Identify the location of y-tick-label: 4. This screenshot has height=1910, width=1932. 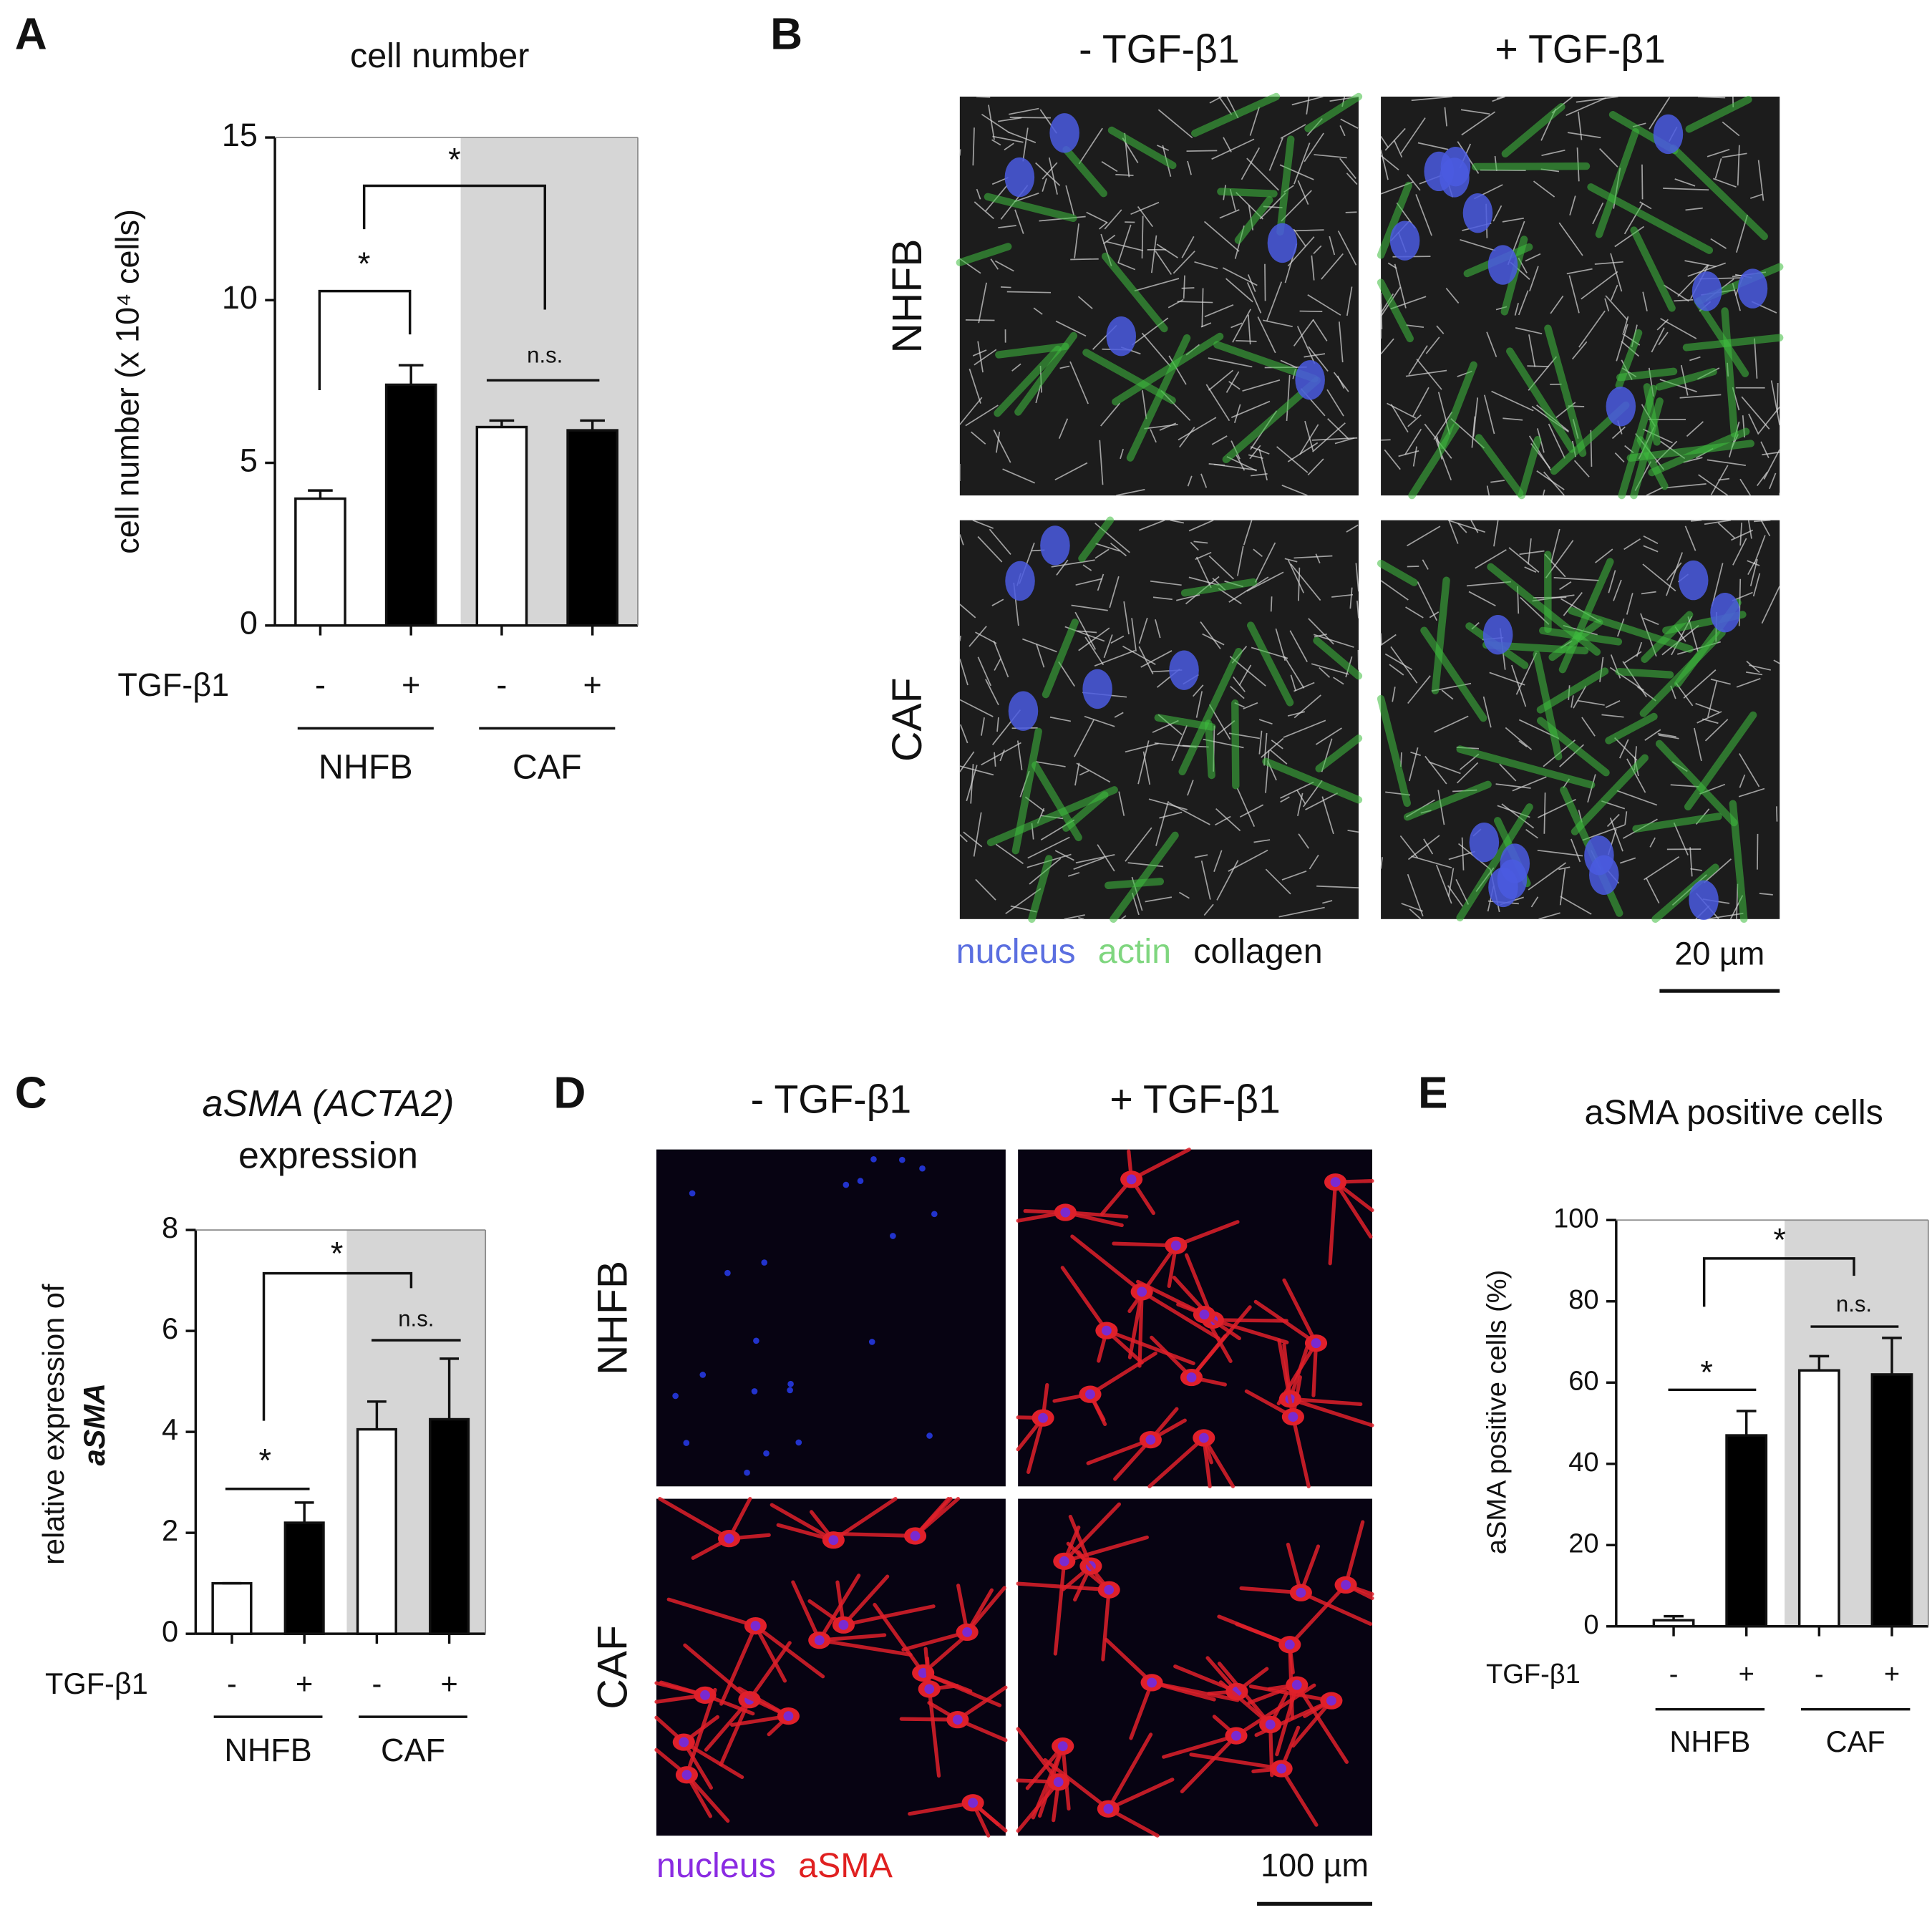
(170, 1429).